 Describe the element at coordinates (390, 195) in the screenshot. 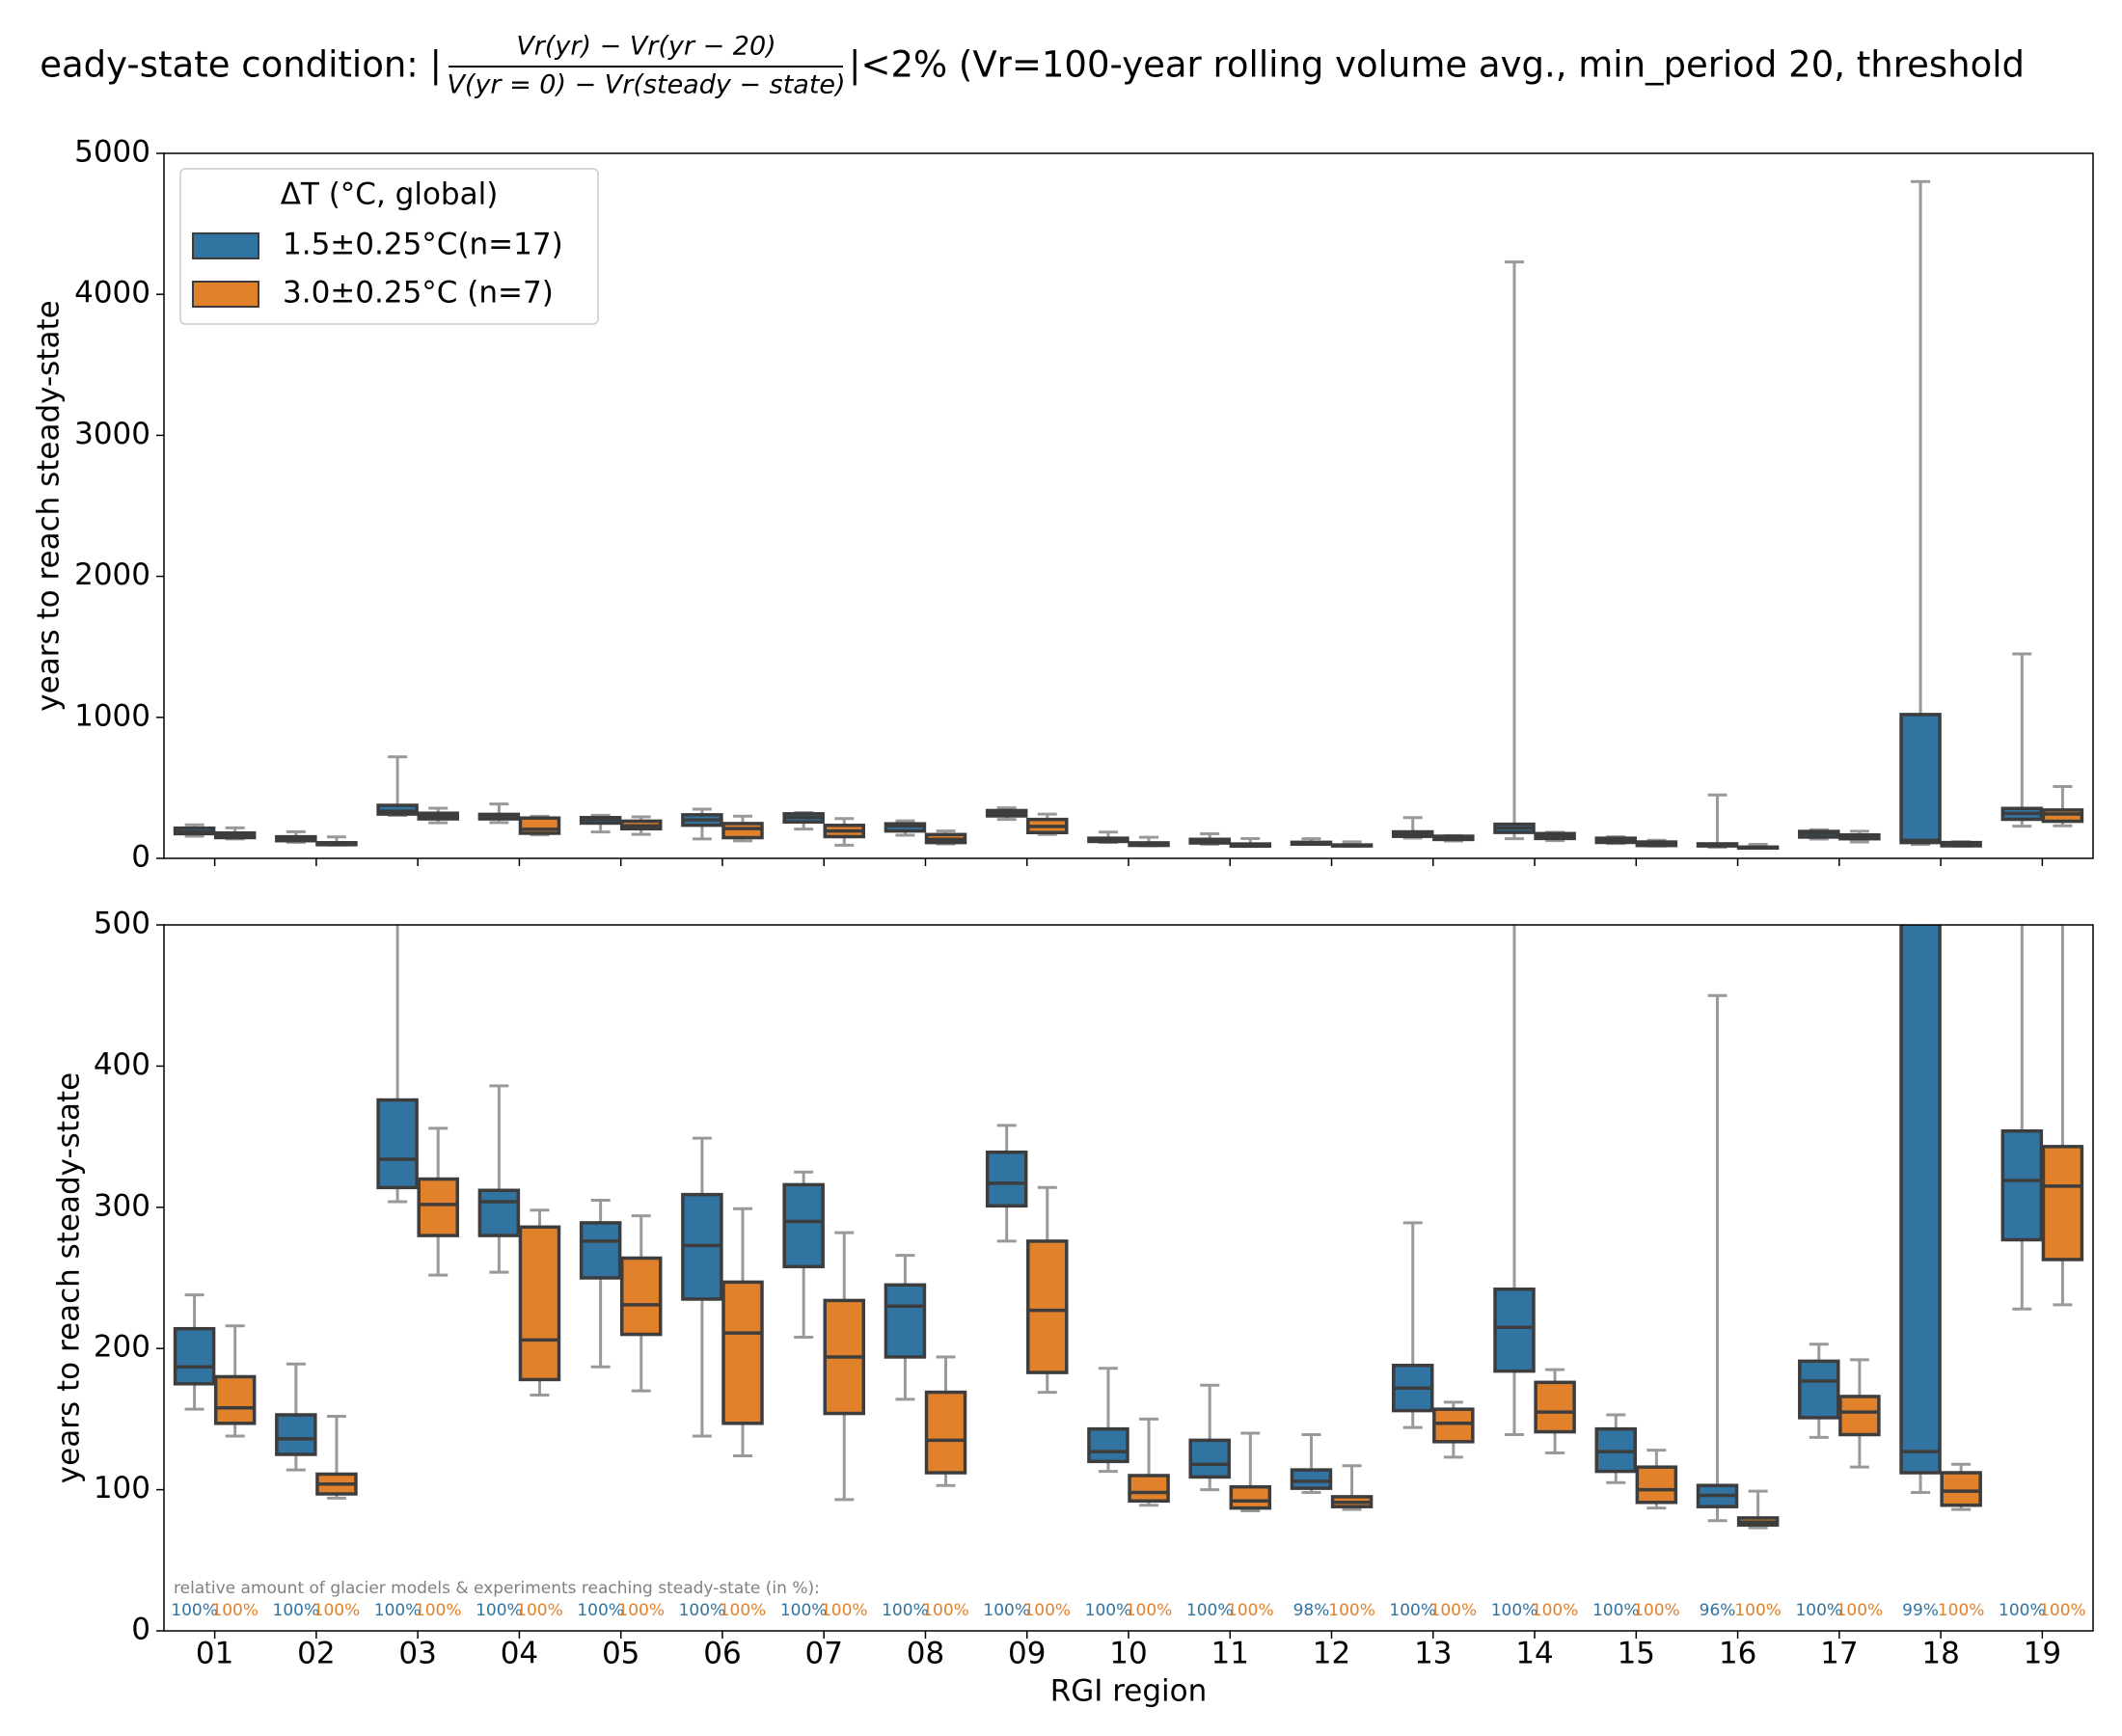

I see `legend-title: ΔT (°C, global)` at that location.